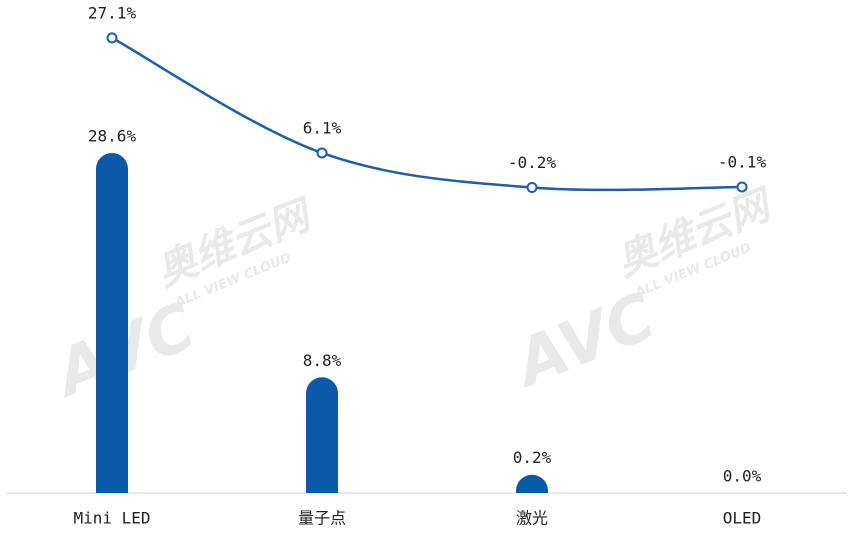 This screenshot has width=853, height=547. I want to click on bar-value-label: 0.0%, so click(742, 476).